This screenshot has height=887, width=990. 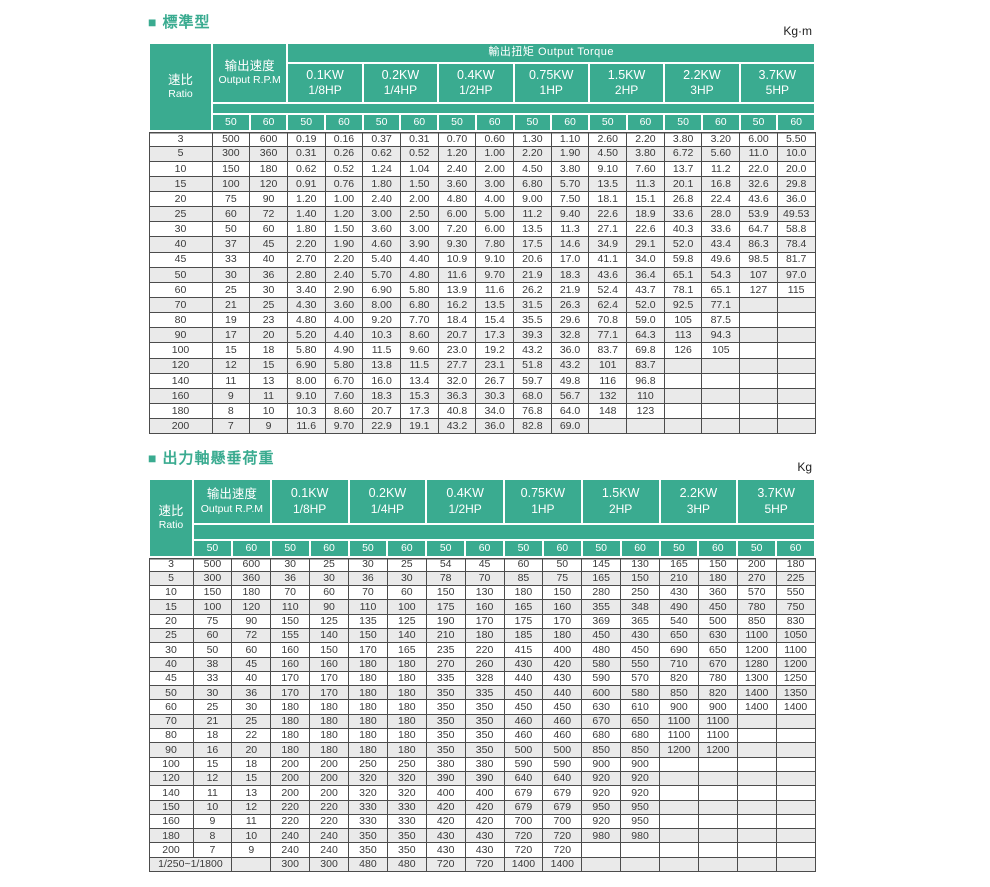 I want to click on value-cell: 64.3, so click(x=645, y=335).